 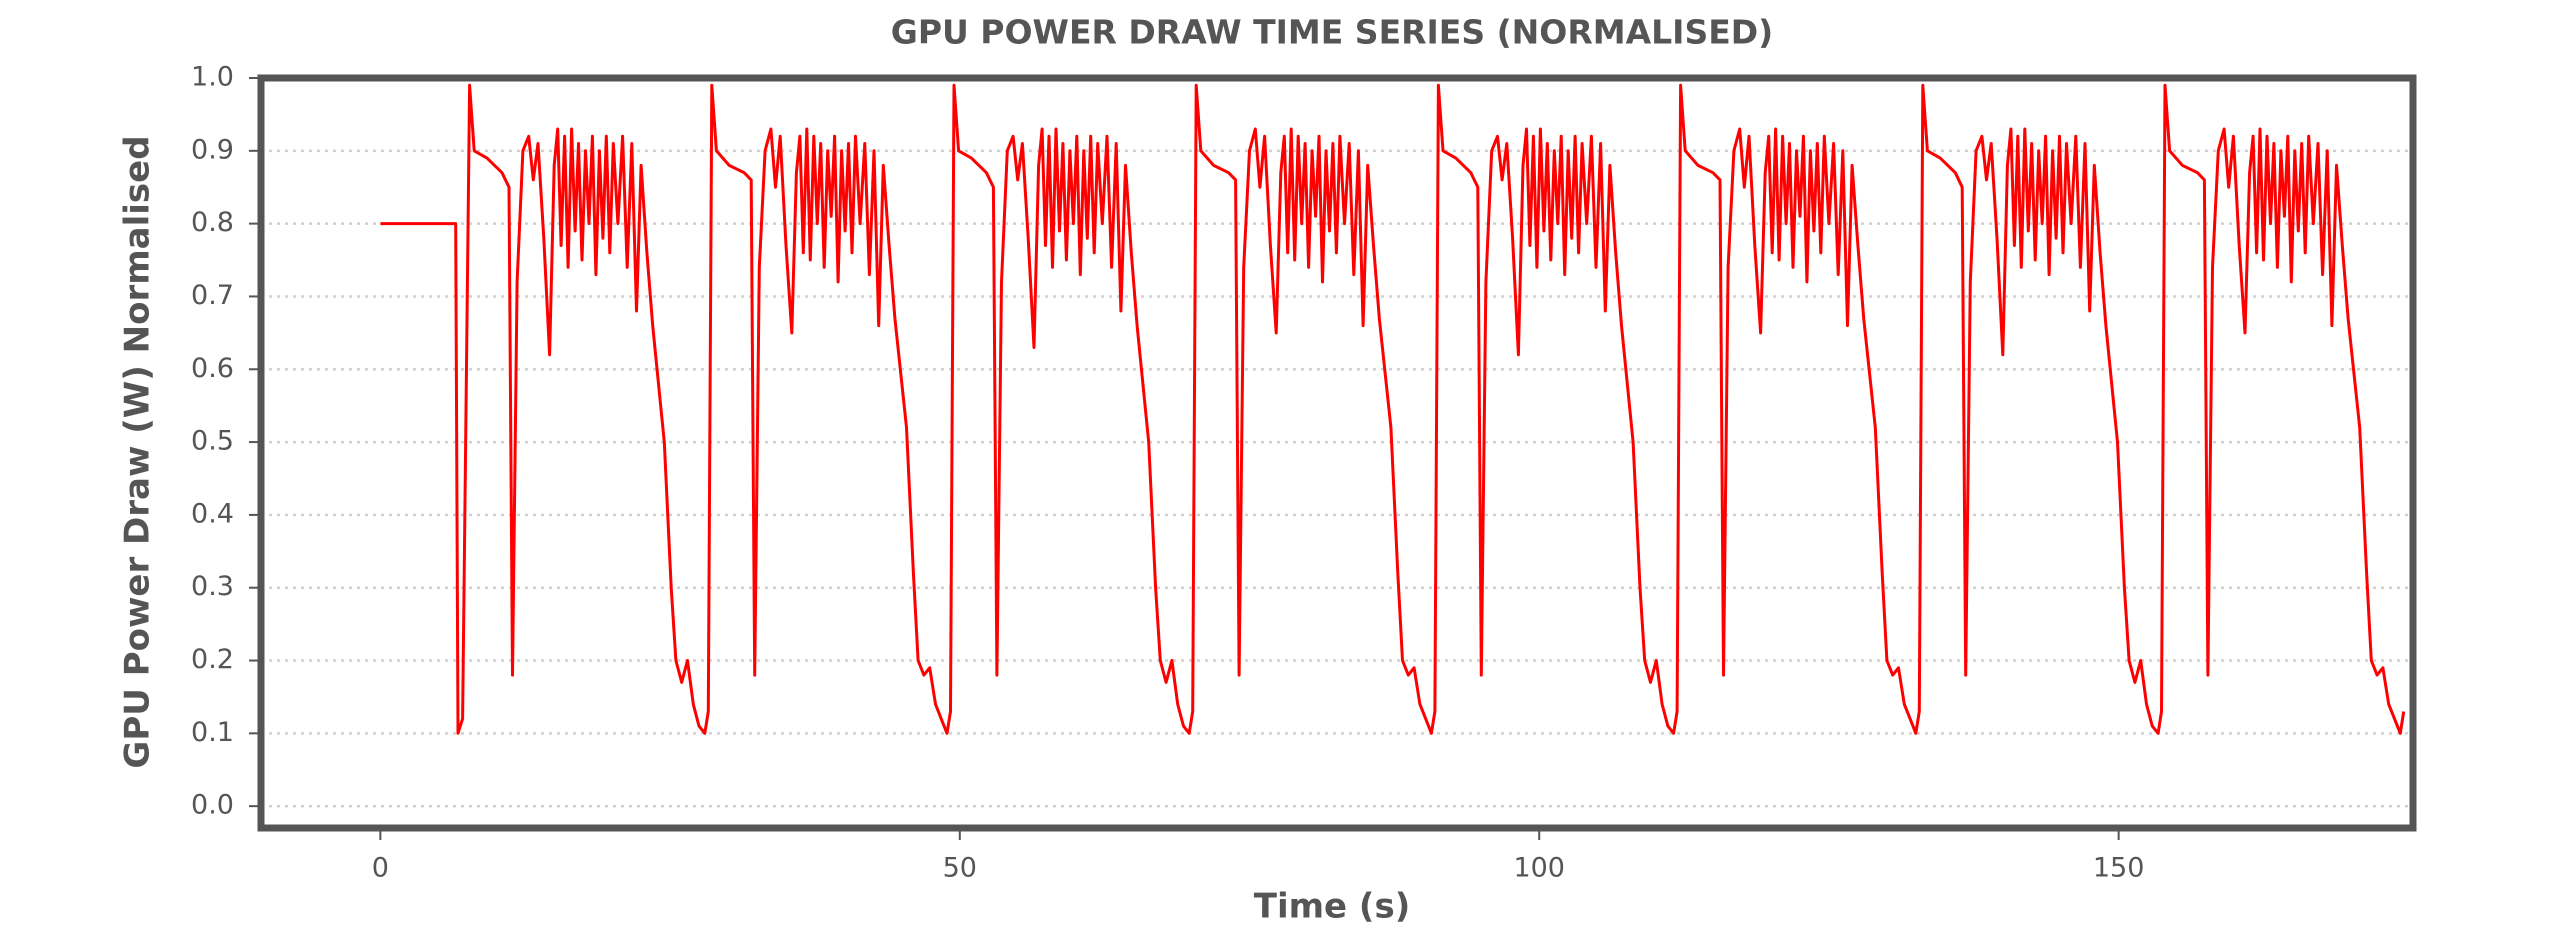 What do you see at coordinates (380, 868) in the screenshot?
I see `x-tick-label: 0` at bounding box center [380, 868].